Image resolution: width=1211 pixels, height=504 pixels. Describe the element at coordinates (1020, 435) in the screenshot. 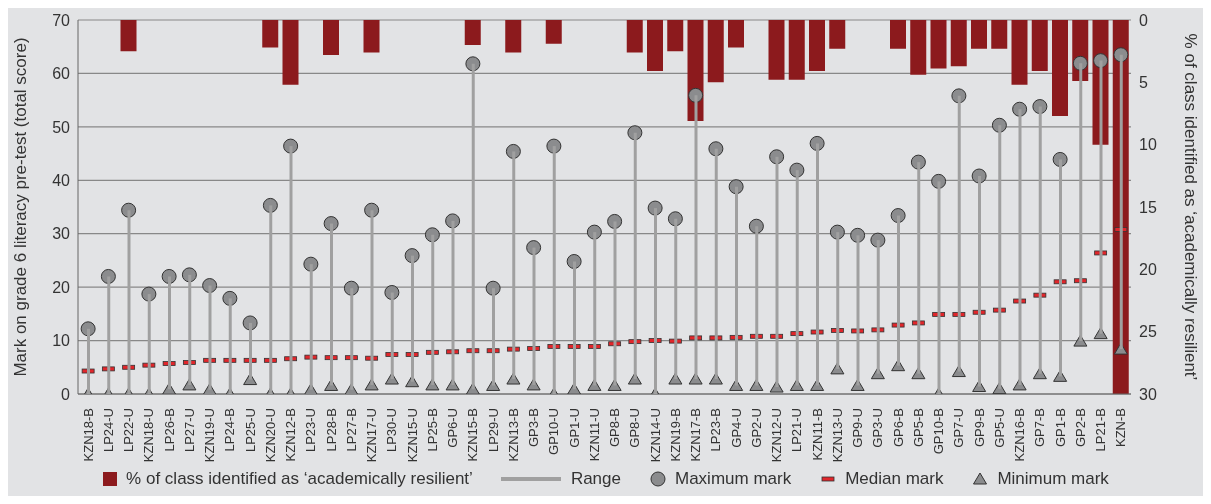

I see `x-tick-label: KZN16-B` at that location.